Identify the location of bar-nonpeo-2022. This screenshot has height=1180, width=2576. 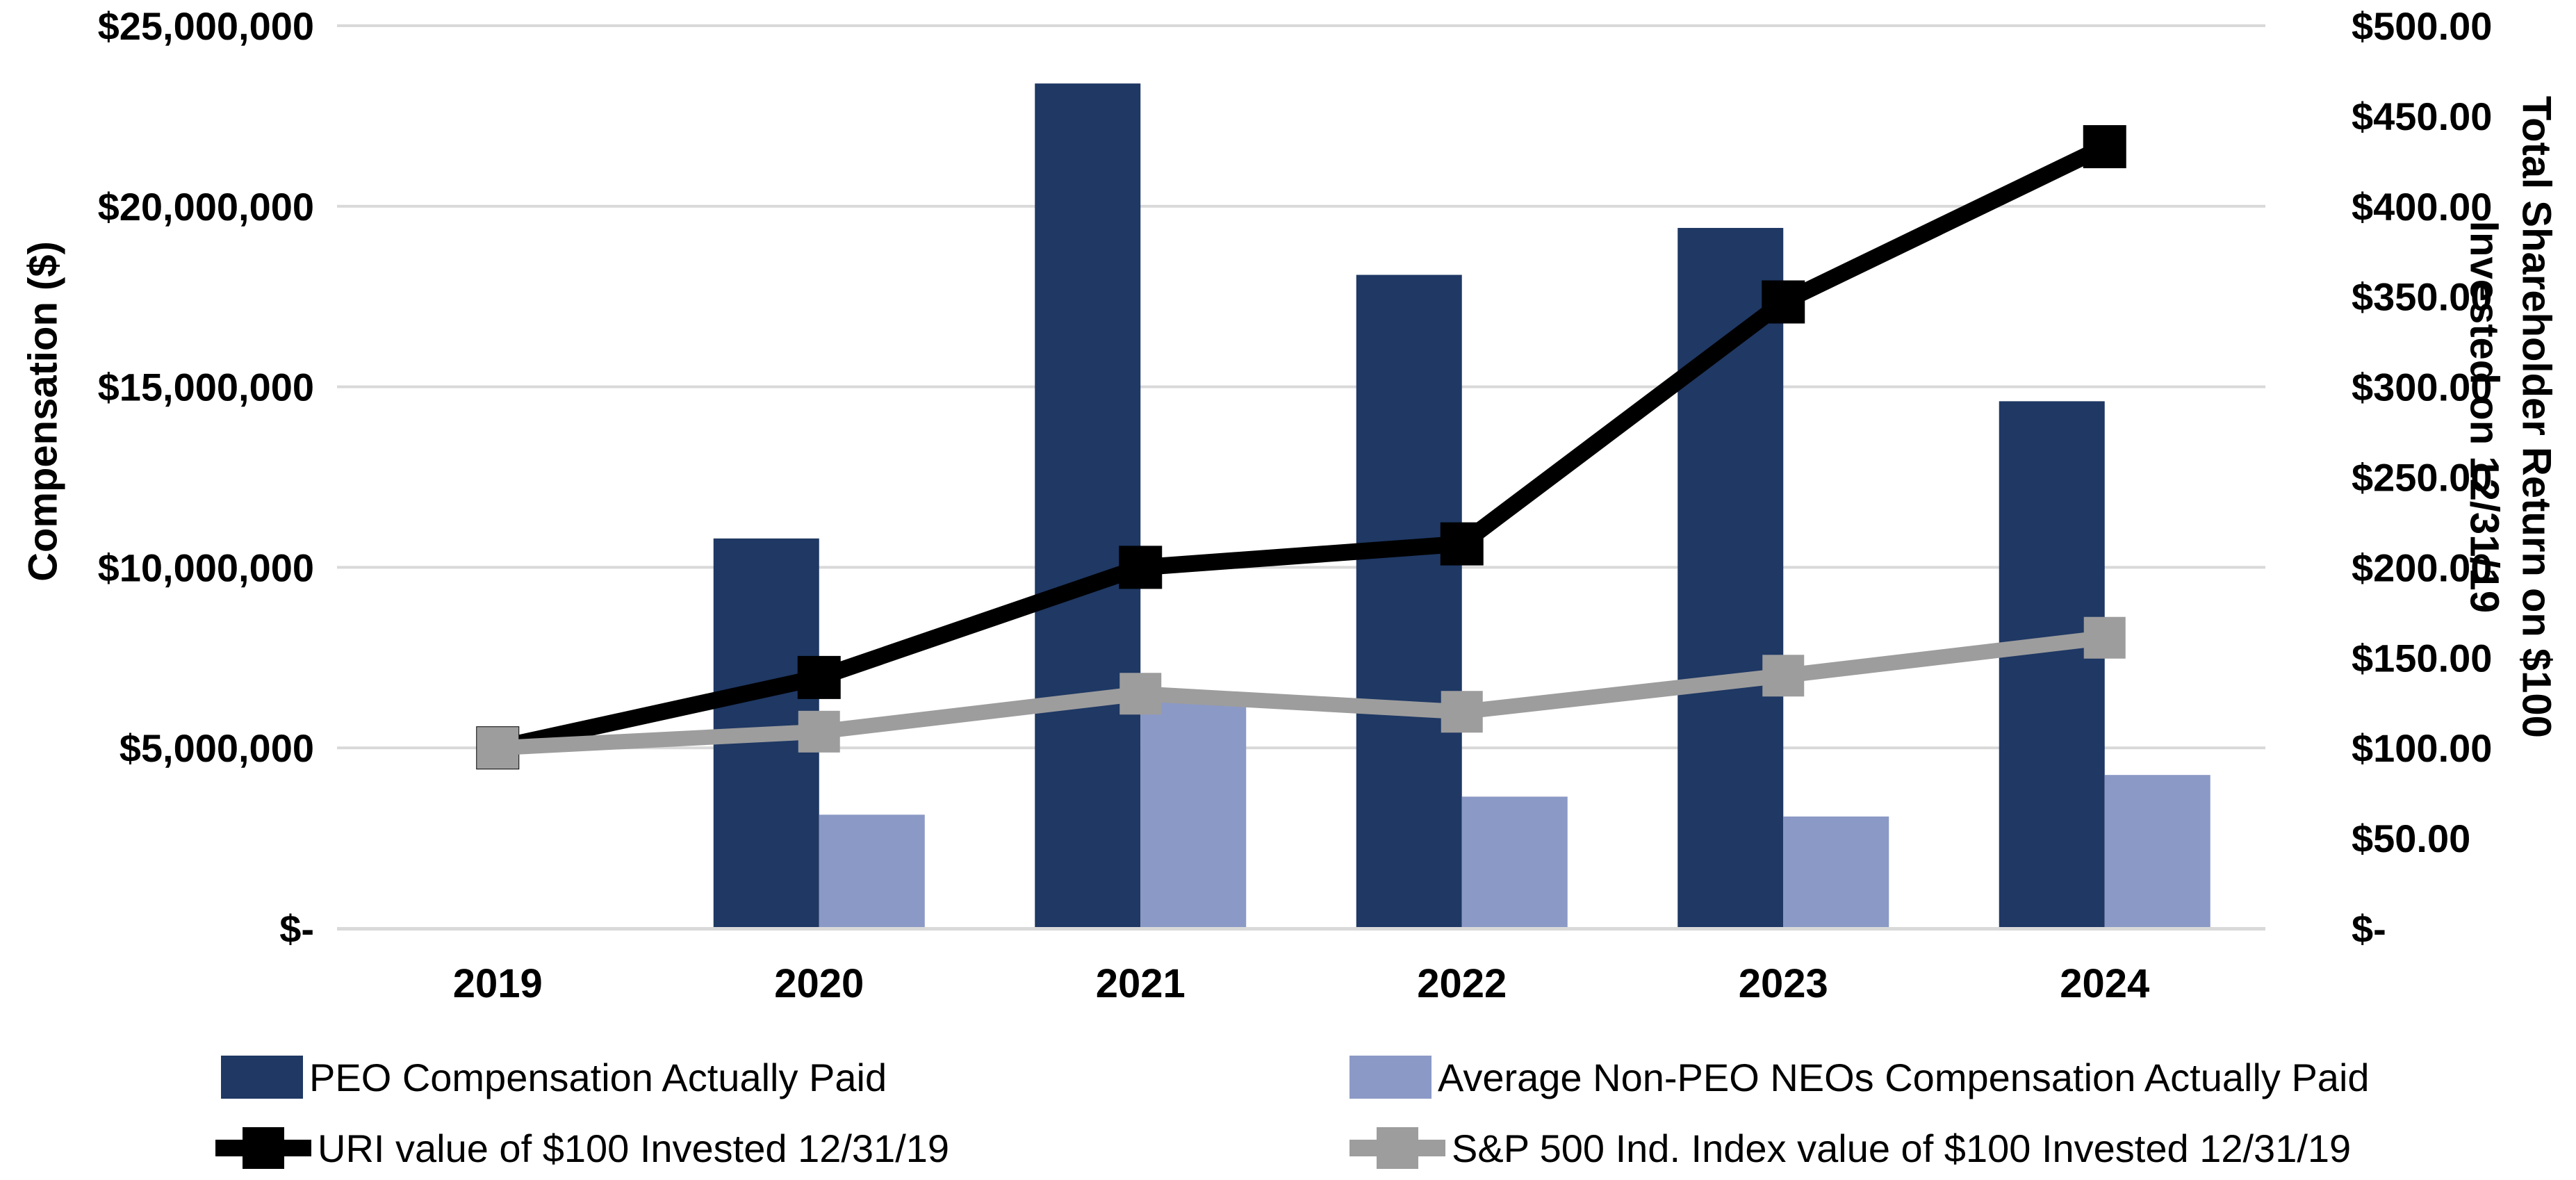
(1514, 862).